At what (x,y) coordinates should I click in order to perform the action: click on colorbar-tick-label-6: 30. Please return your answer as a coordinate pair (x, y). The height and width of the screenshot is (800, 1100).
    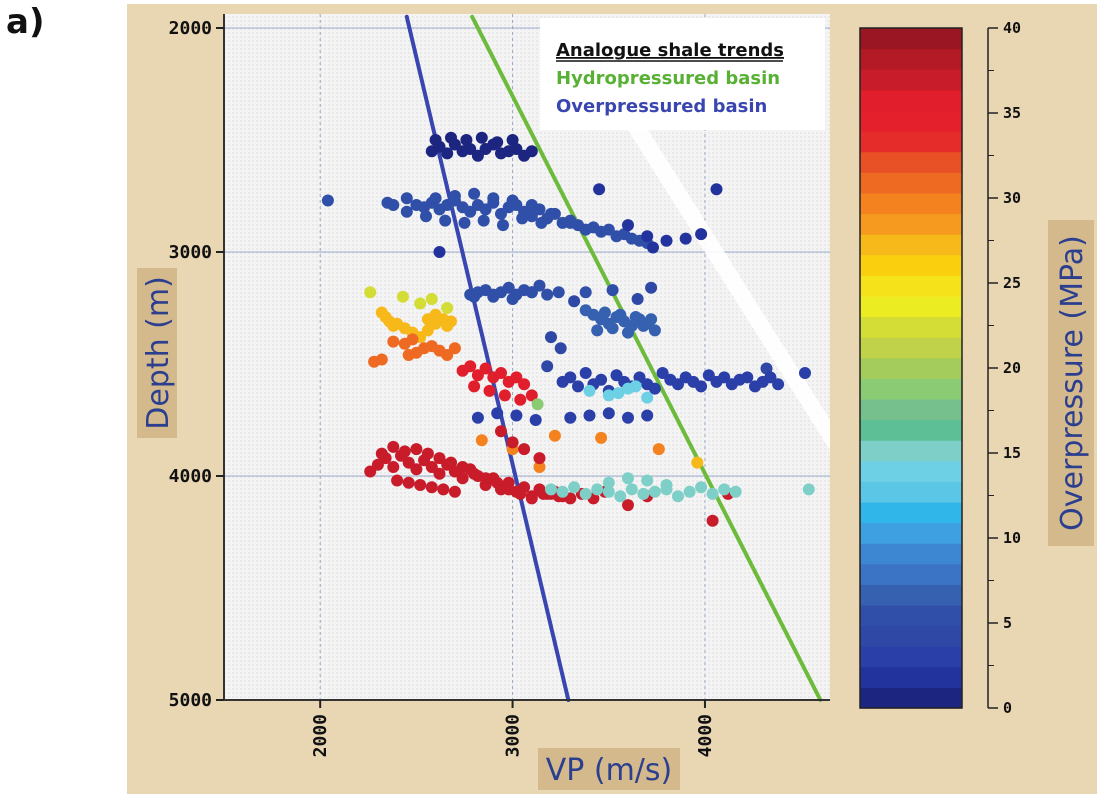
    Looking at the image, I should click on (1012, 198).